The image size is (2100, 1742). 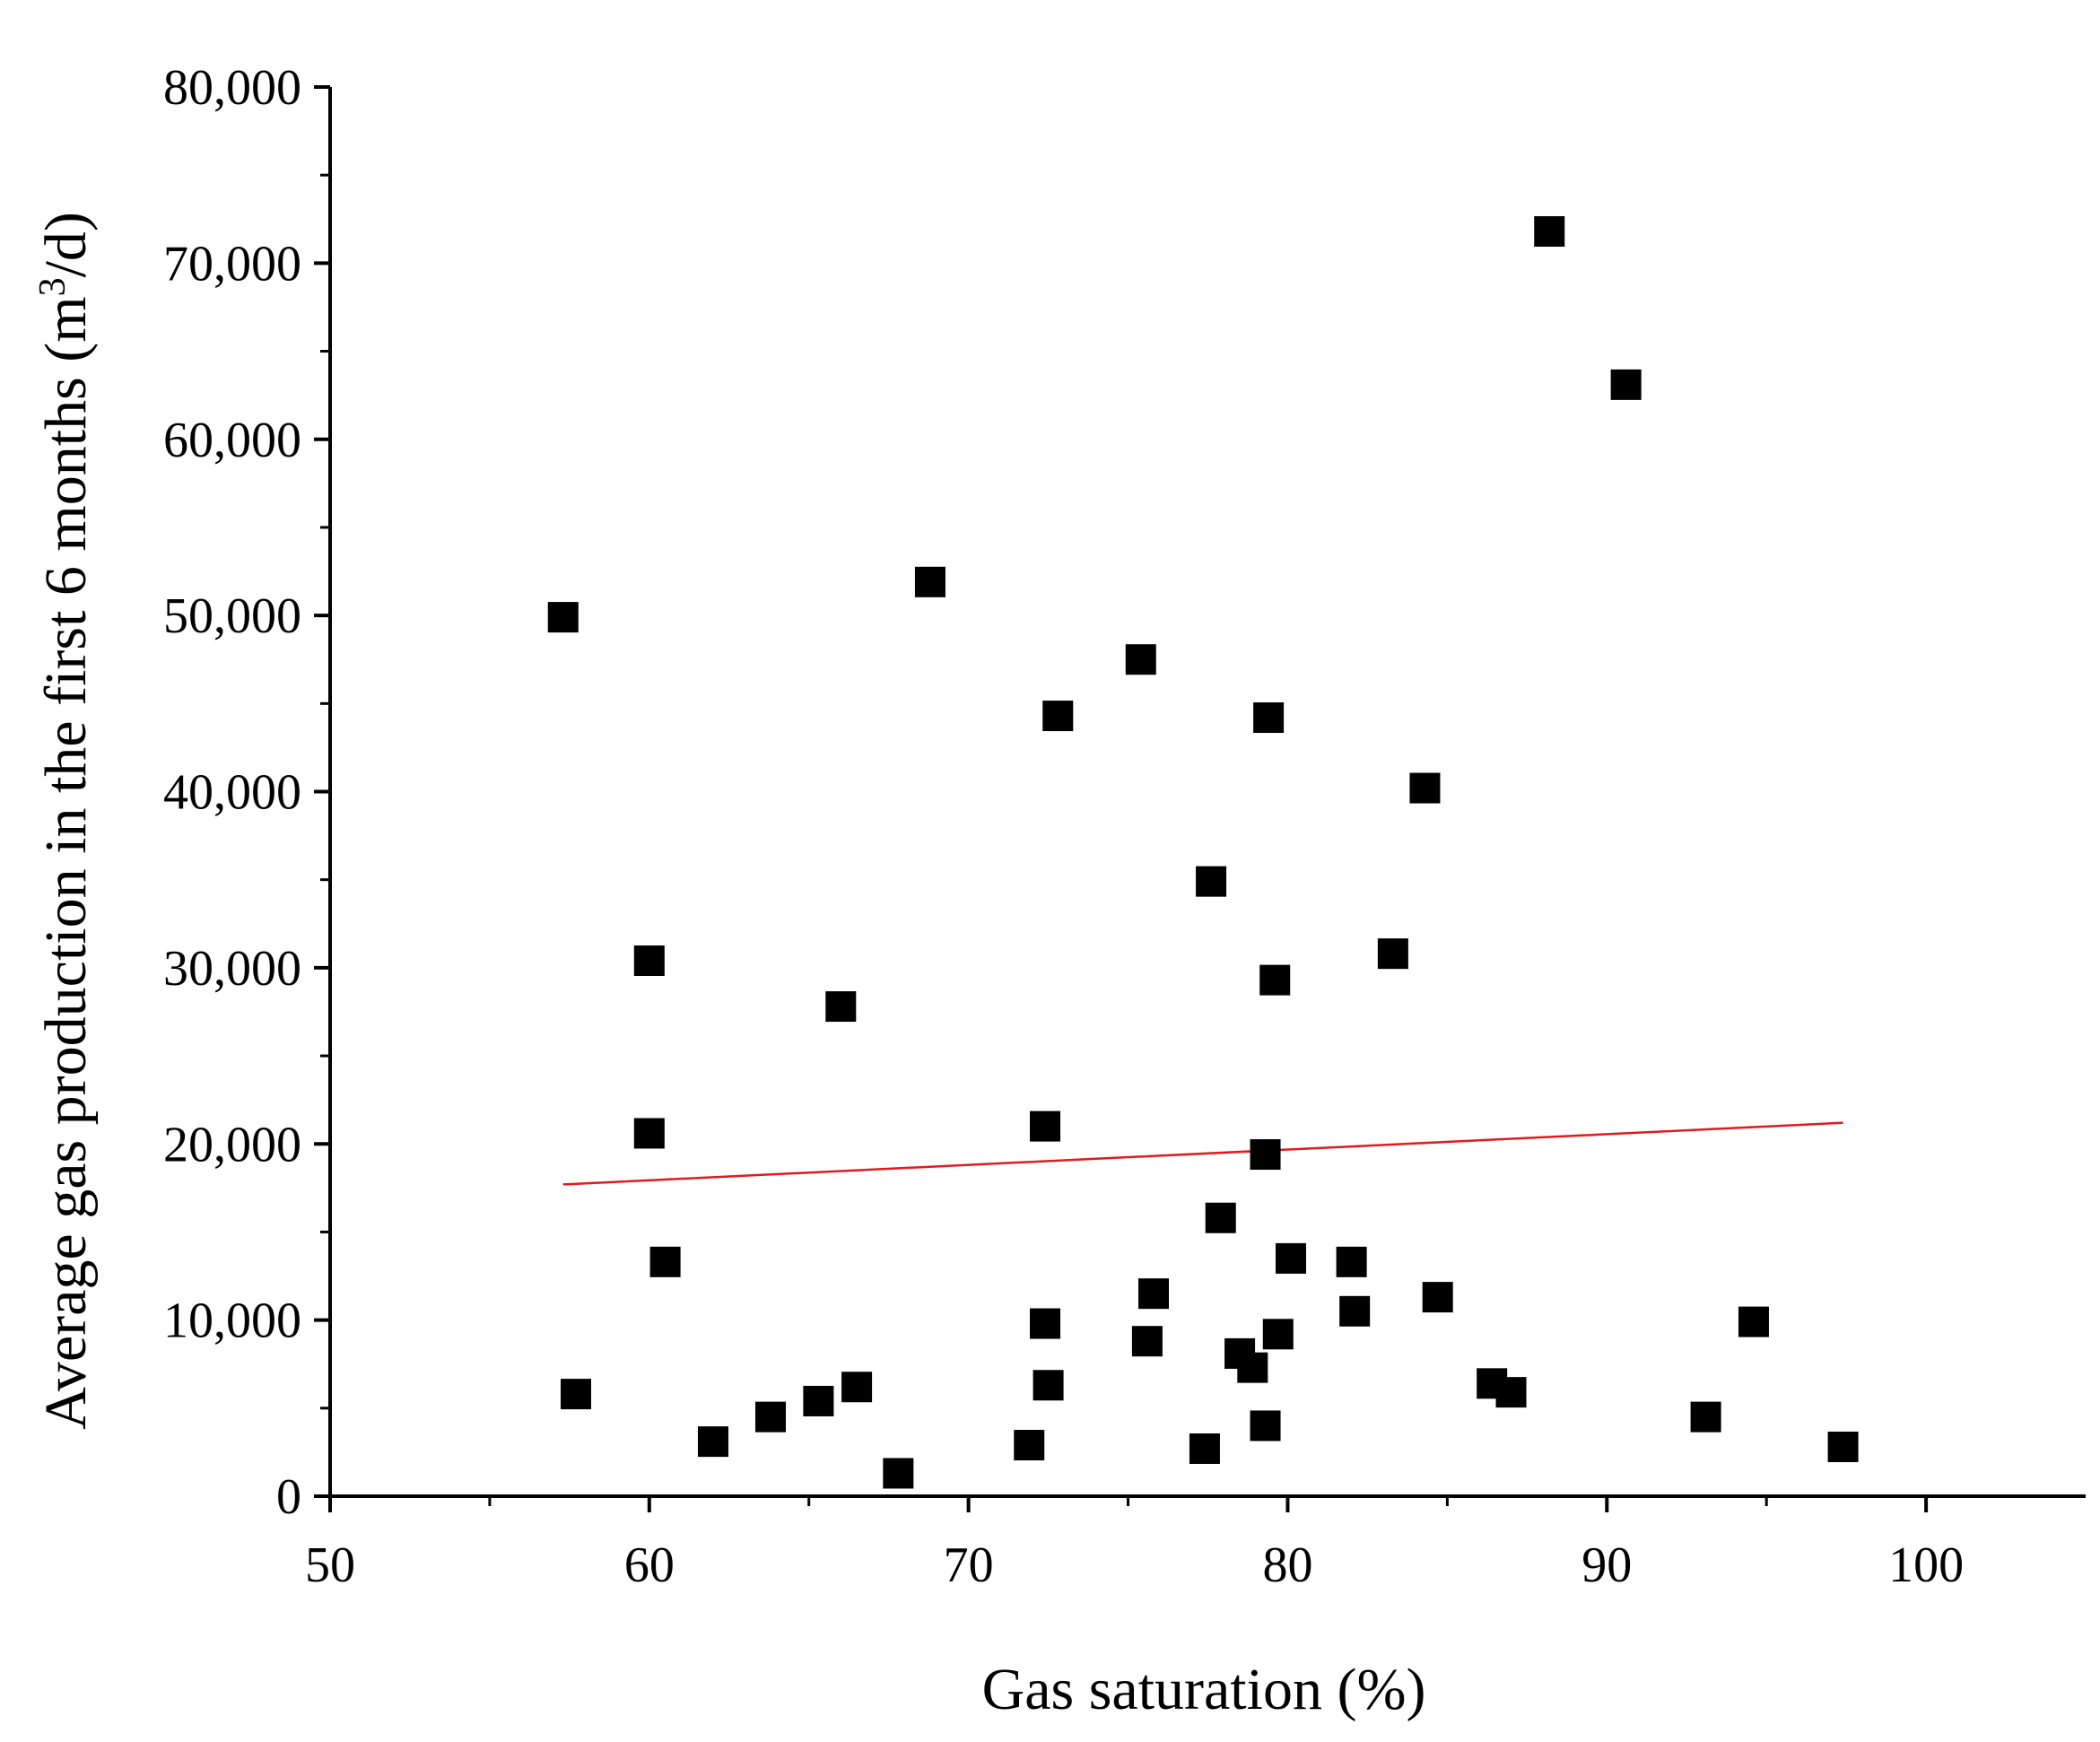 I want to click on trendline-group, so click(x=1203, y=1153).